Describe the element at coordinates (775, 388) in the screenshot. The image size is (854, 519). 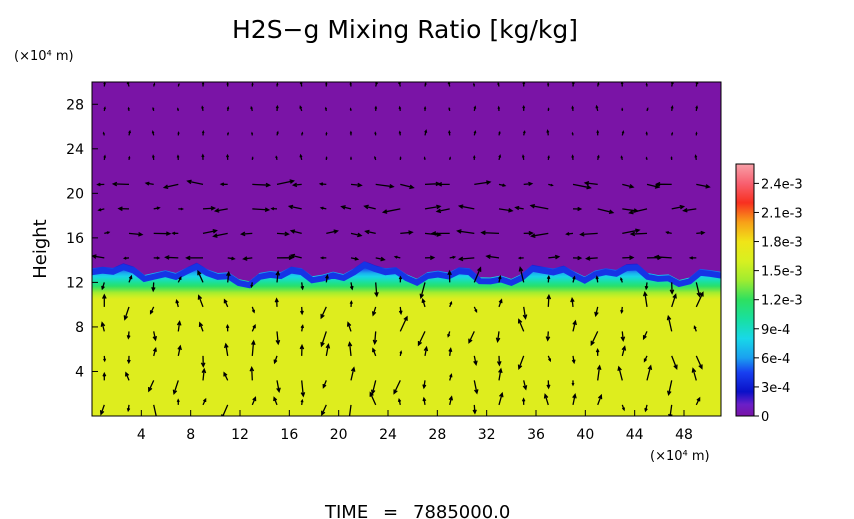
I see `colorbar-tick-label: 3e-4` at that location.